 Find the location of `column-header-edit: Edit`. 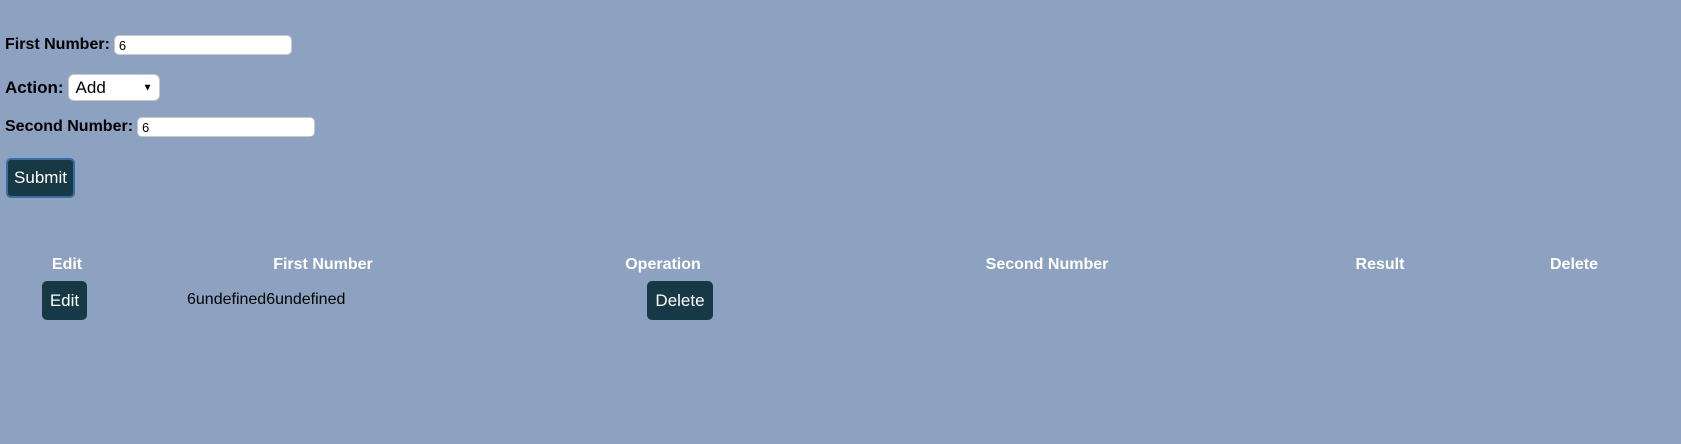

column-header-edit: Edit is located at coordinates (67, 264).